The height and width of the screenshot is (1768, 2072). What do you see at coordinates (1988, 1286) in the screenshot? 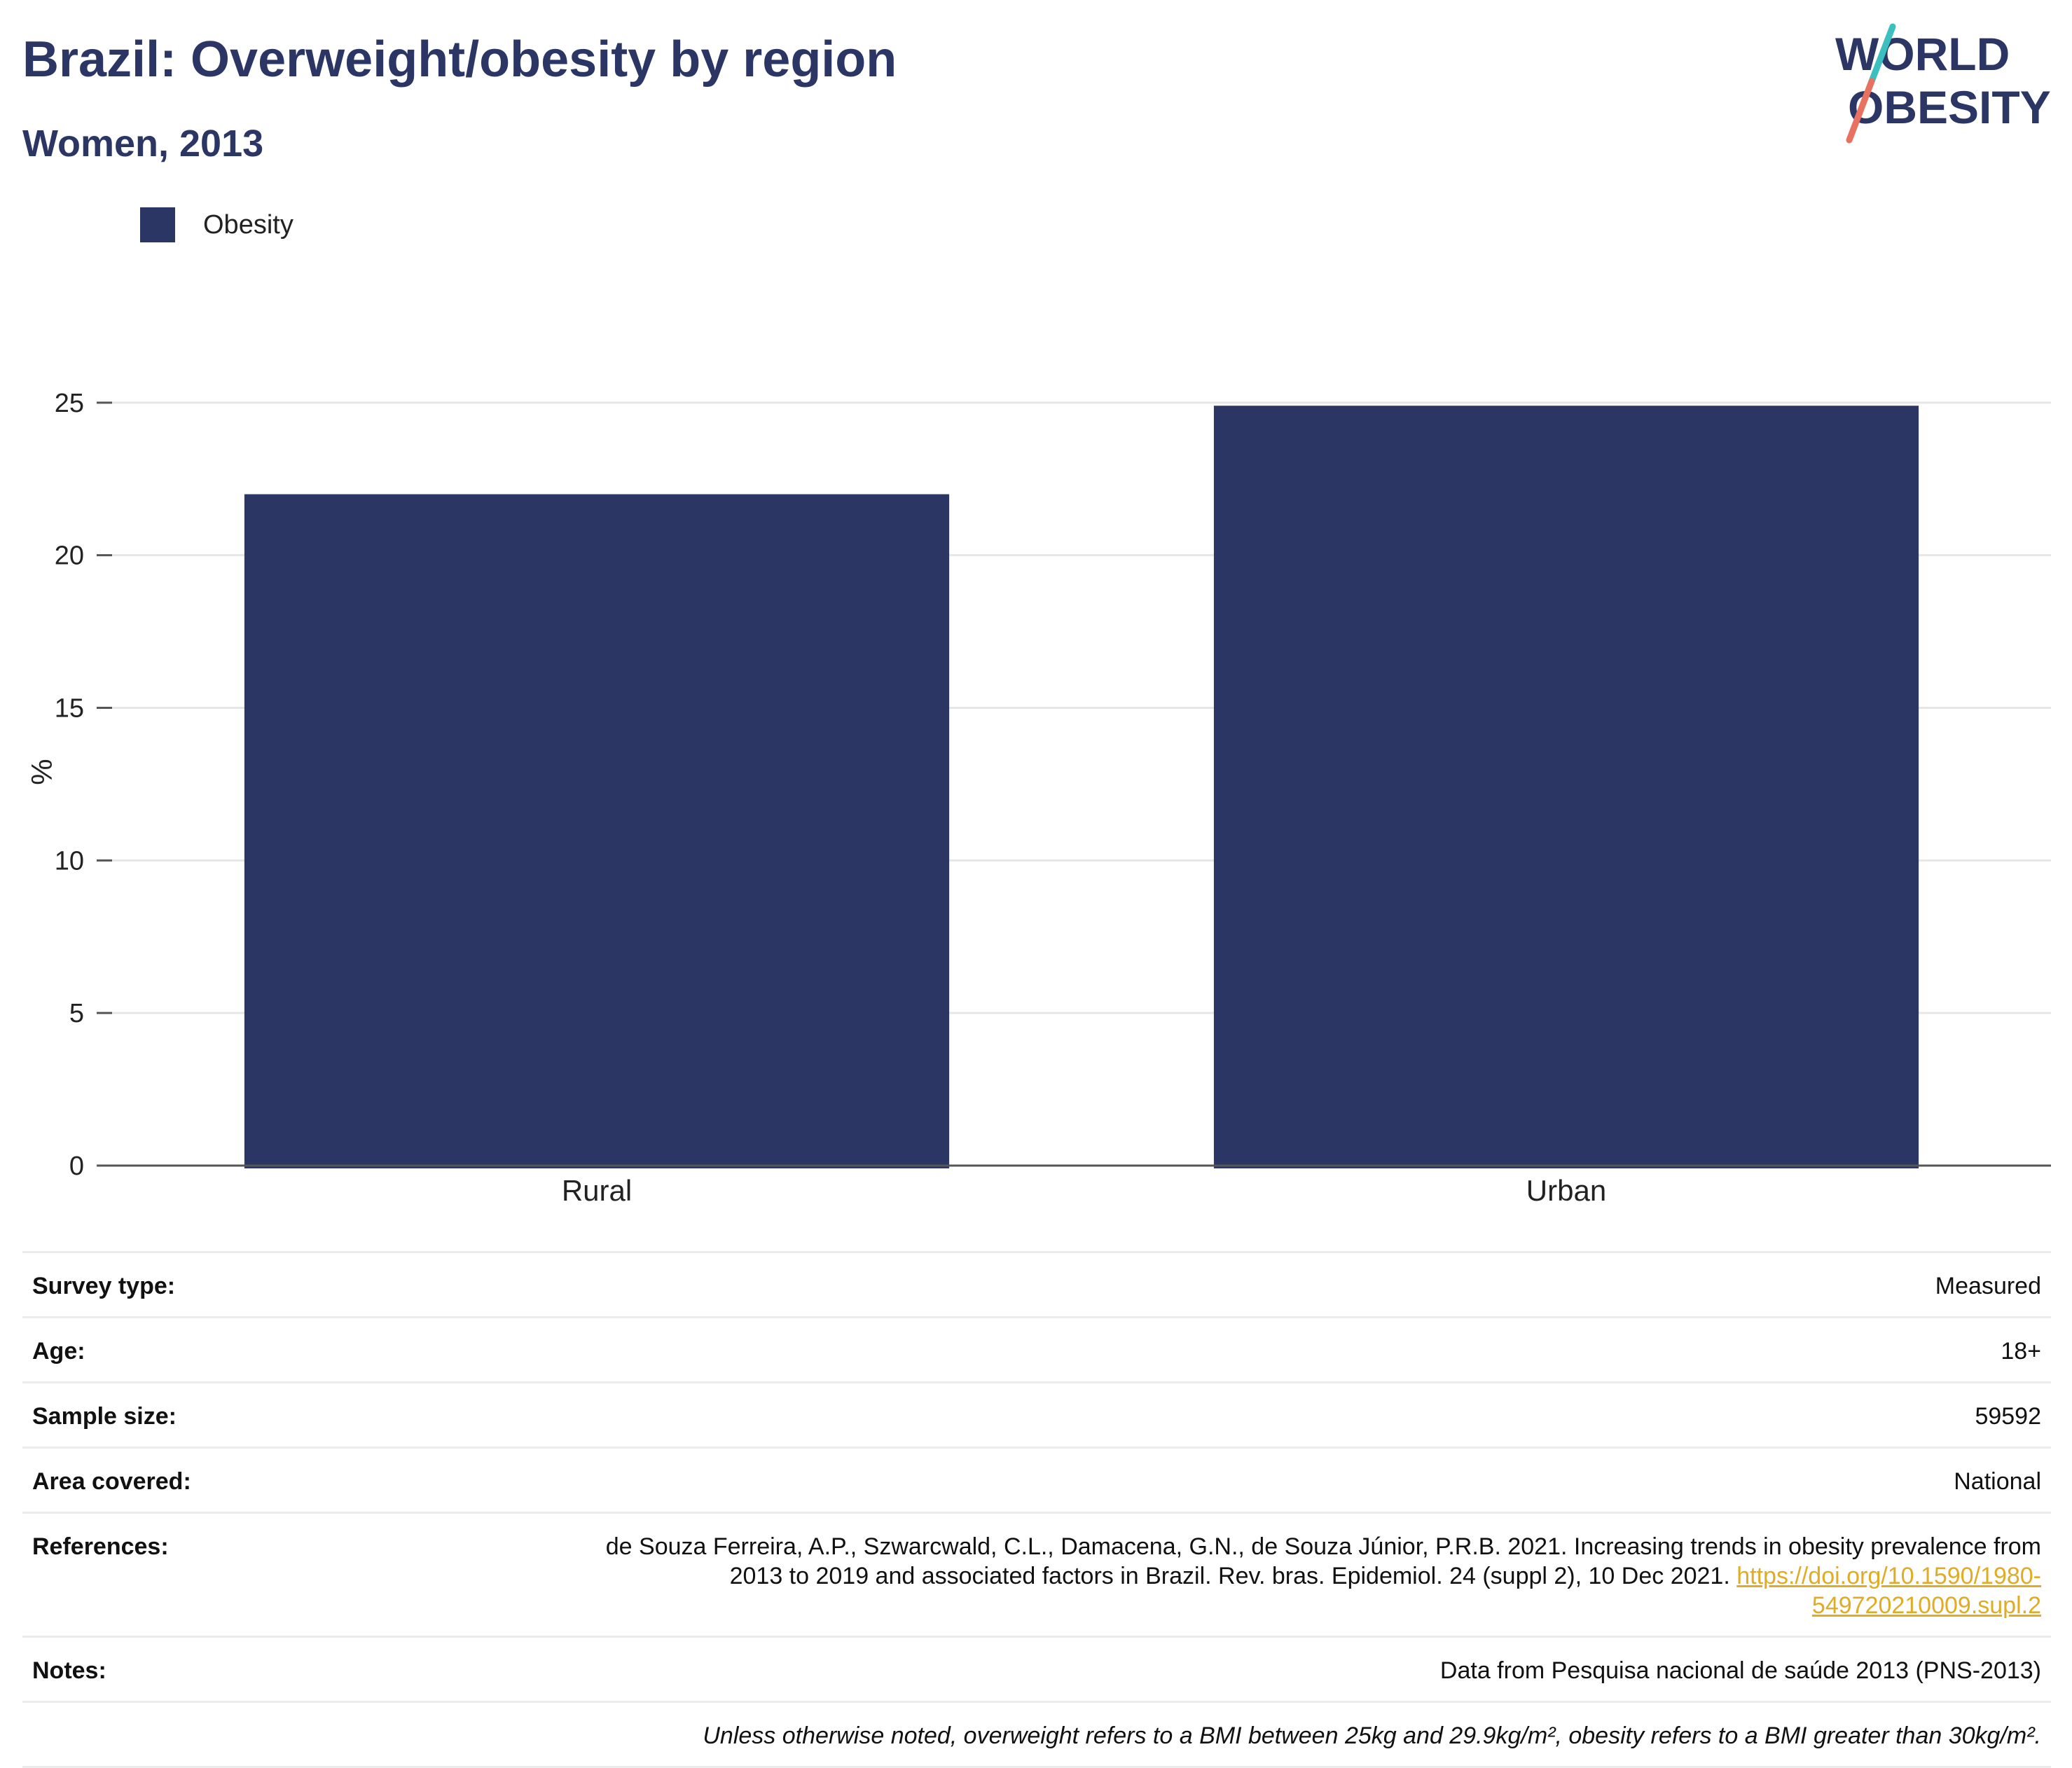
I see `survey-type-value: Measured` at bounding box center [1988, 1286].